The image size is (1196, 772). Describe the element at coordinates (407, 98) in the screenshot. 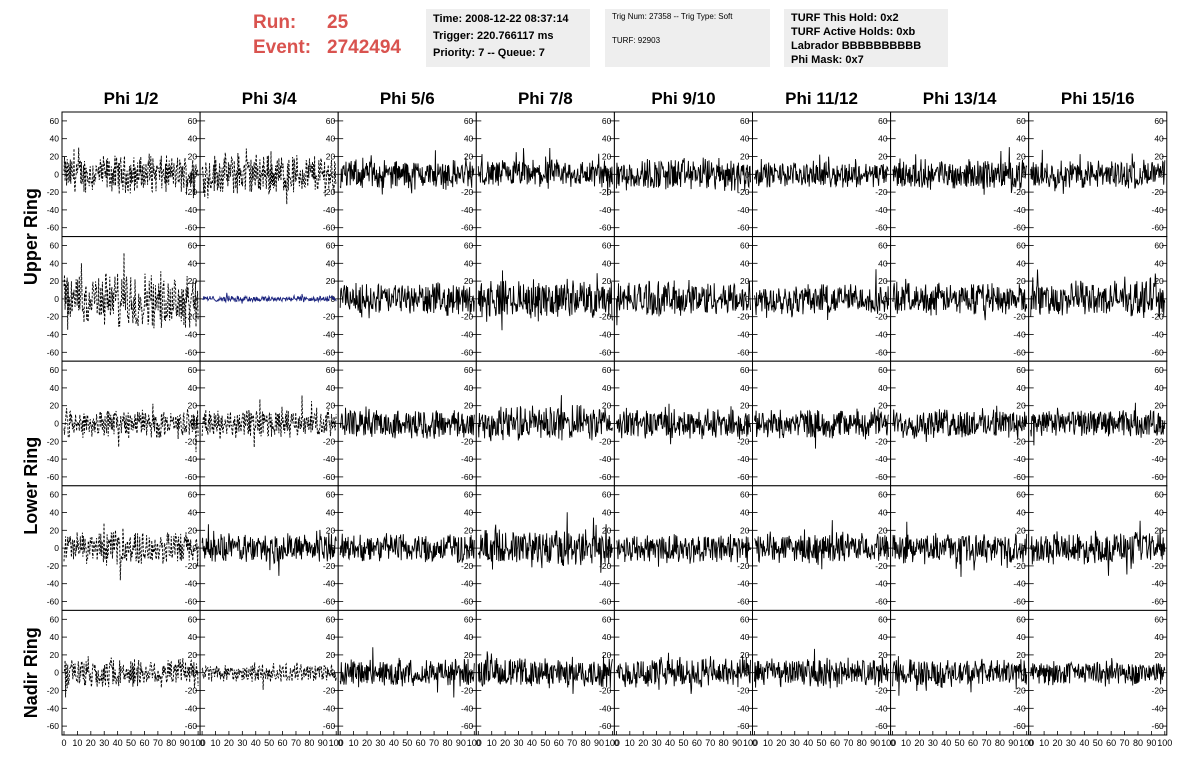

I see `column-title: Phi 5/6` at that location.